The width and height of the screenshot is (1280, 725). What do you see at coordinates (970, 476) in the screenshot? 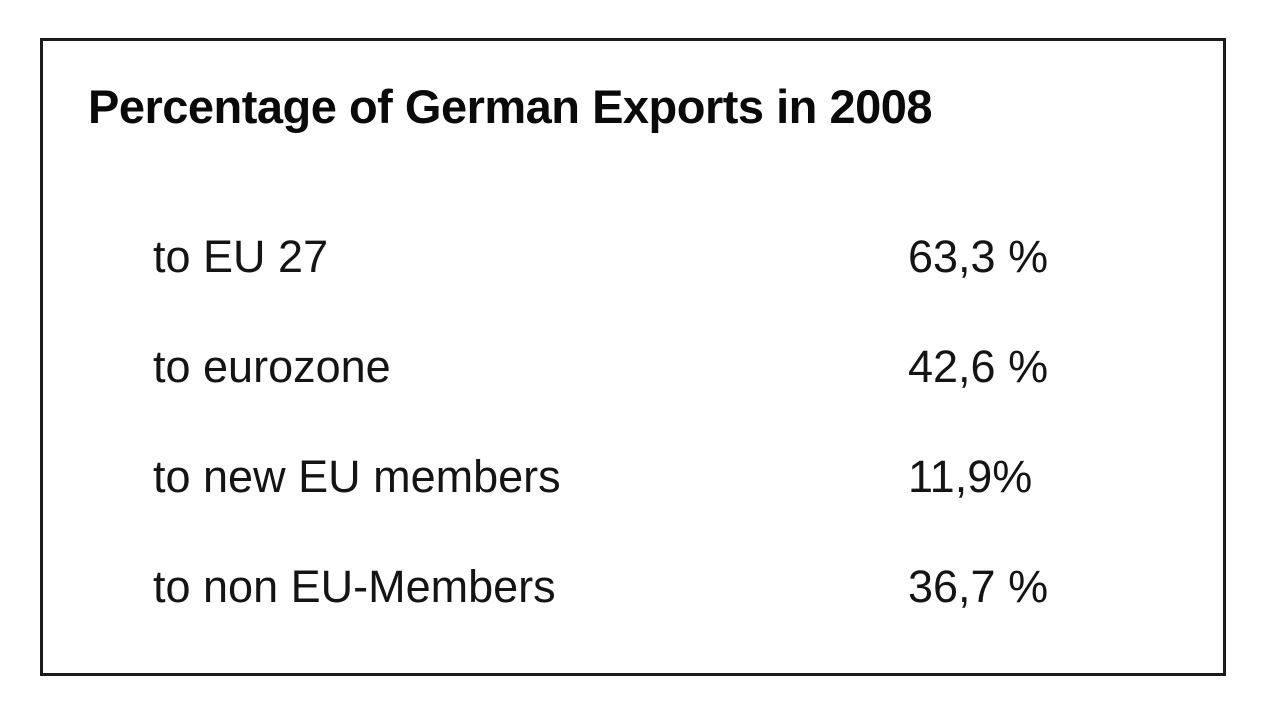
I see `row-value: 11,9%` at bounding box center [970, 476].